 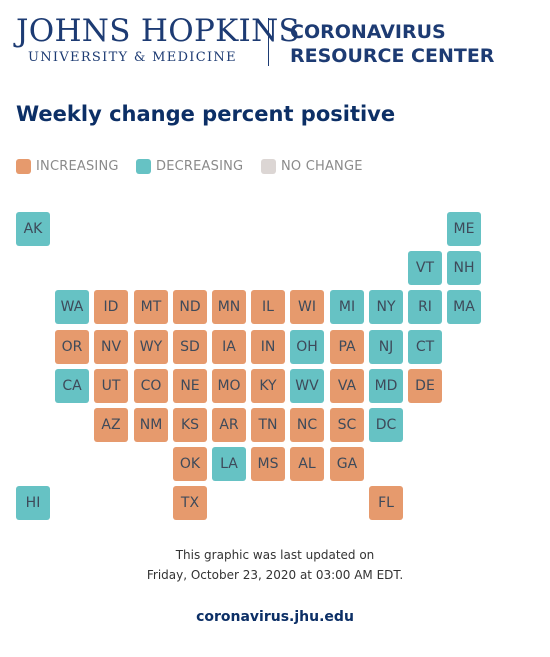 What do you see at coordinates (425, 386) in the screenshot?
I see `state-tile-de: DE` at bounding box center [425, 386].